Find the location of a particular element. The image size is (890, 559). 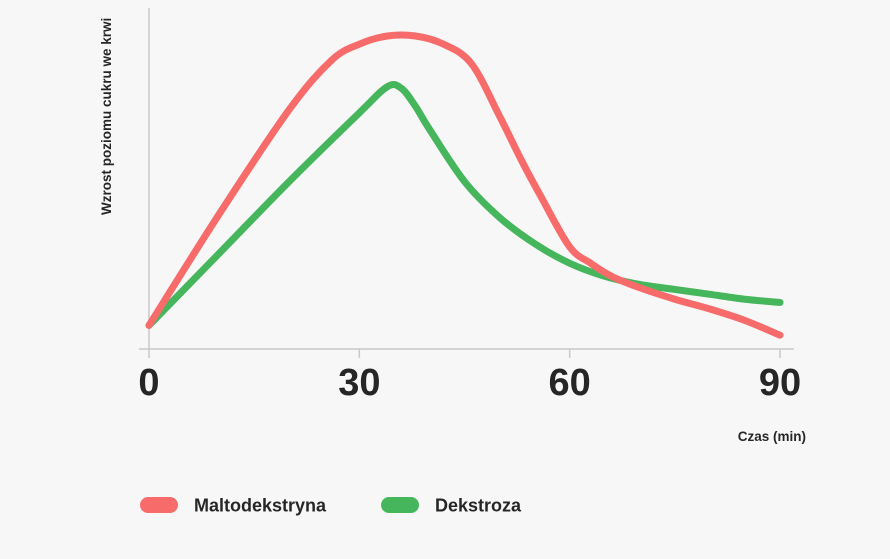

x-ticks: 0 30 60 90 is located at coordinates (469, 376).